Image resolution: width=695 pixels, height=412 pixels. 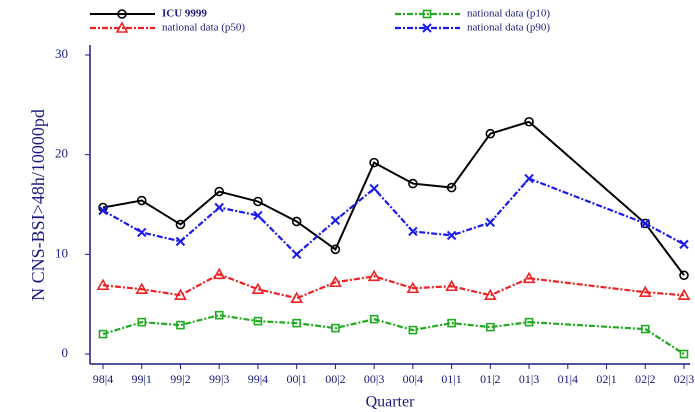 What do you see at coordinates (335, 379) in the screenshot?
I see `x-tick-label: 00|2` at bounding box center [335, 379].